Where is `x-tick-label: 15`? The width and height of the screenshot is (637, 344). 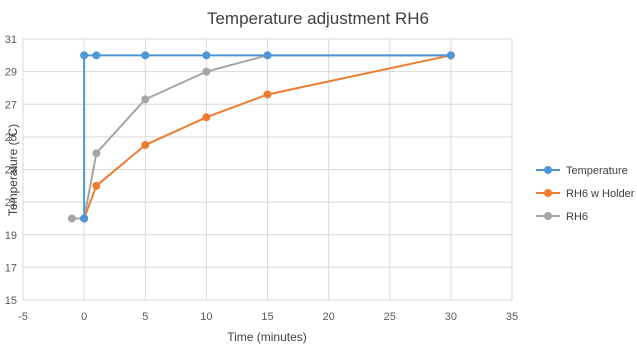
x-tick-label: 15 is located at coordinates (267, 317).